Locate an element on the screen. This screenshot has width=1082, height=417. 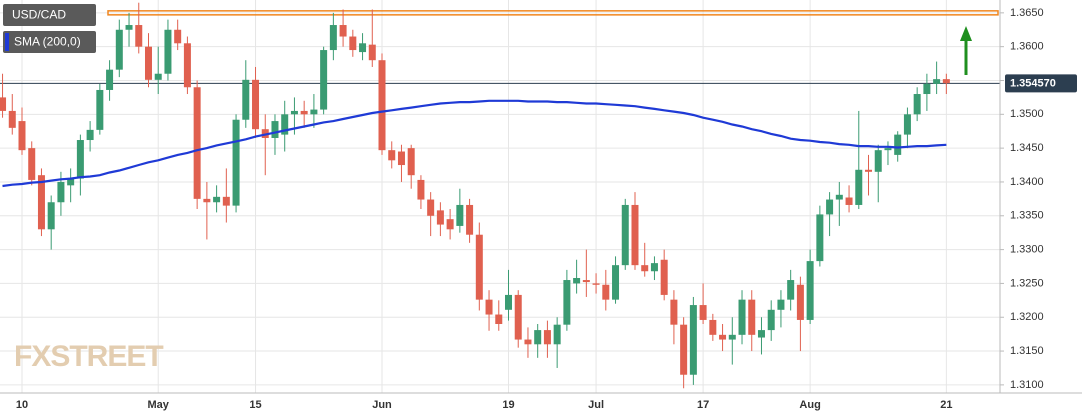
x-tick-label: Aug is located at coordinates (809, 405).